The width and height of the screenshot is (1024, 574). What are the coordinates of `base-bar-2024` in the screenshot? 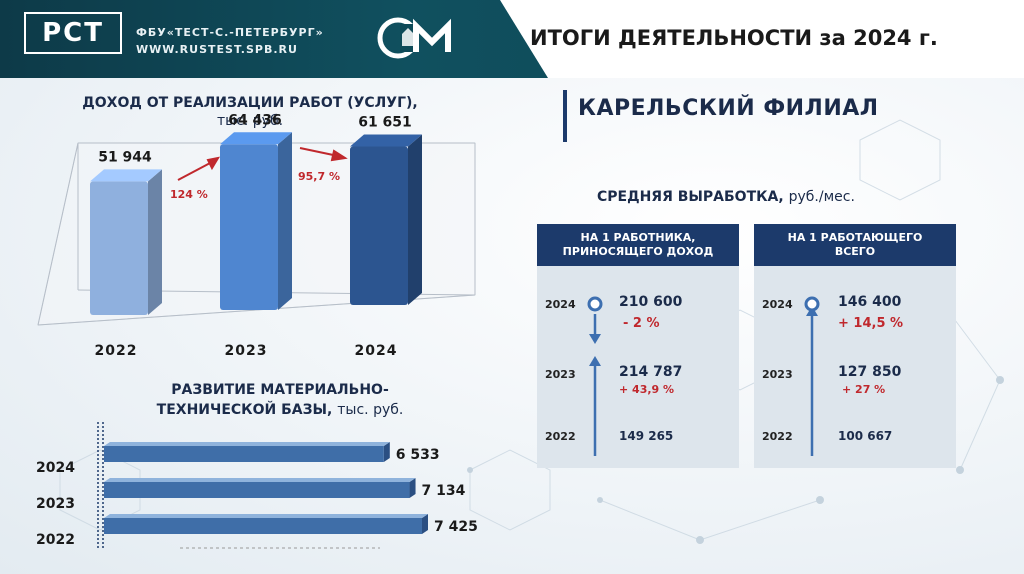 It's located at (244, 454).